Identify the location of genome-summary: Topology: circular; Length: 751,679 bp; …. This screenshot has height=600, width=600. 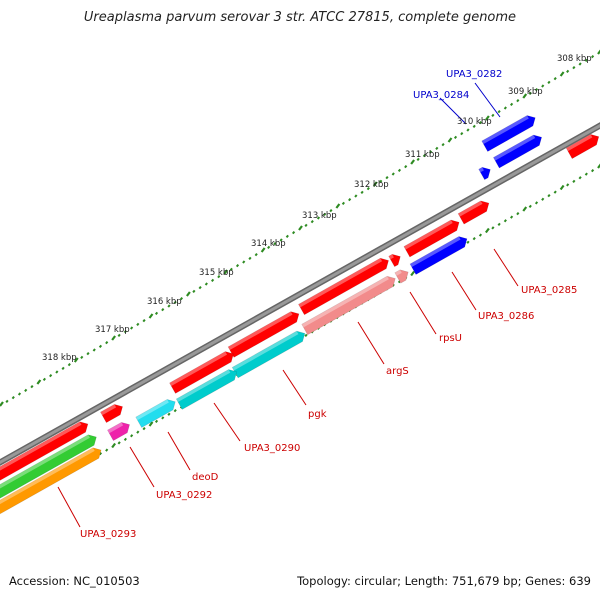
(444, 581).